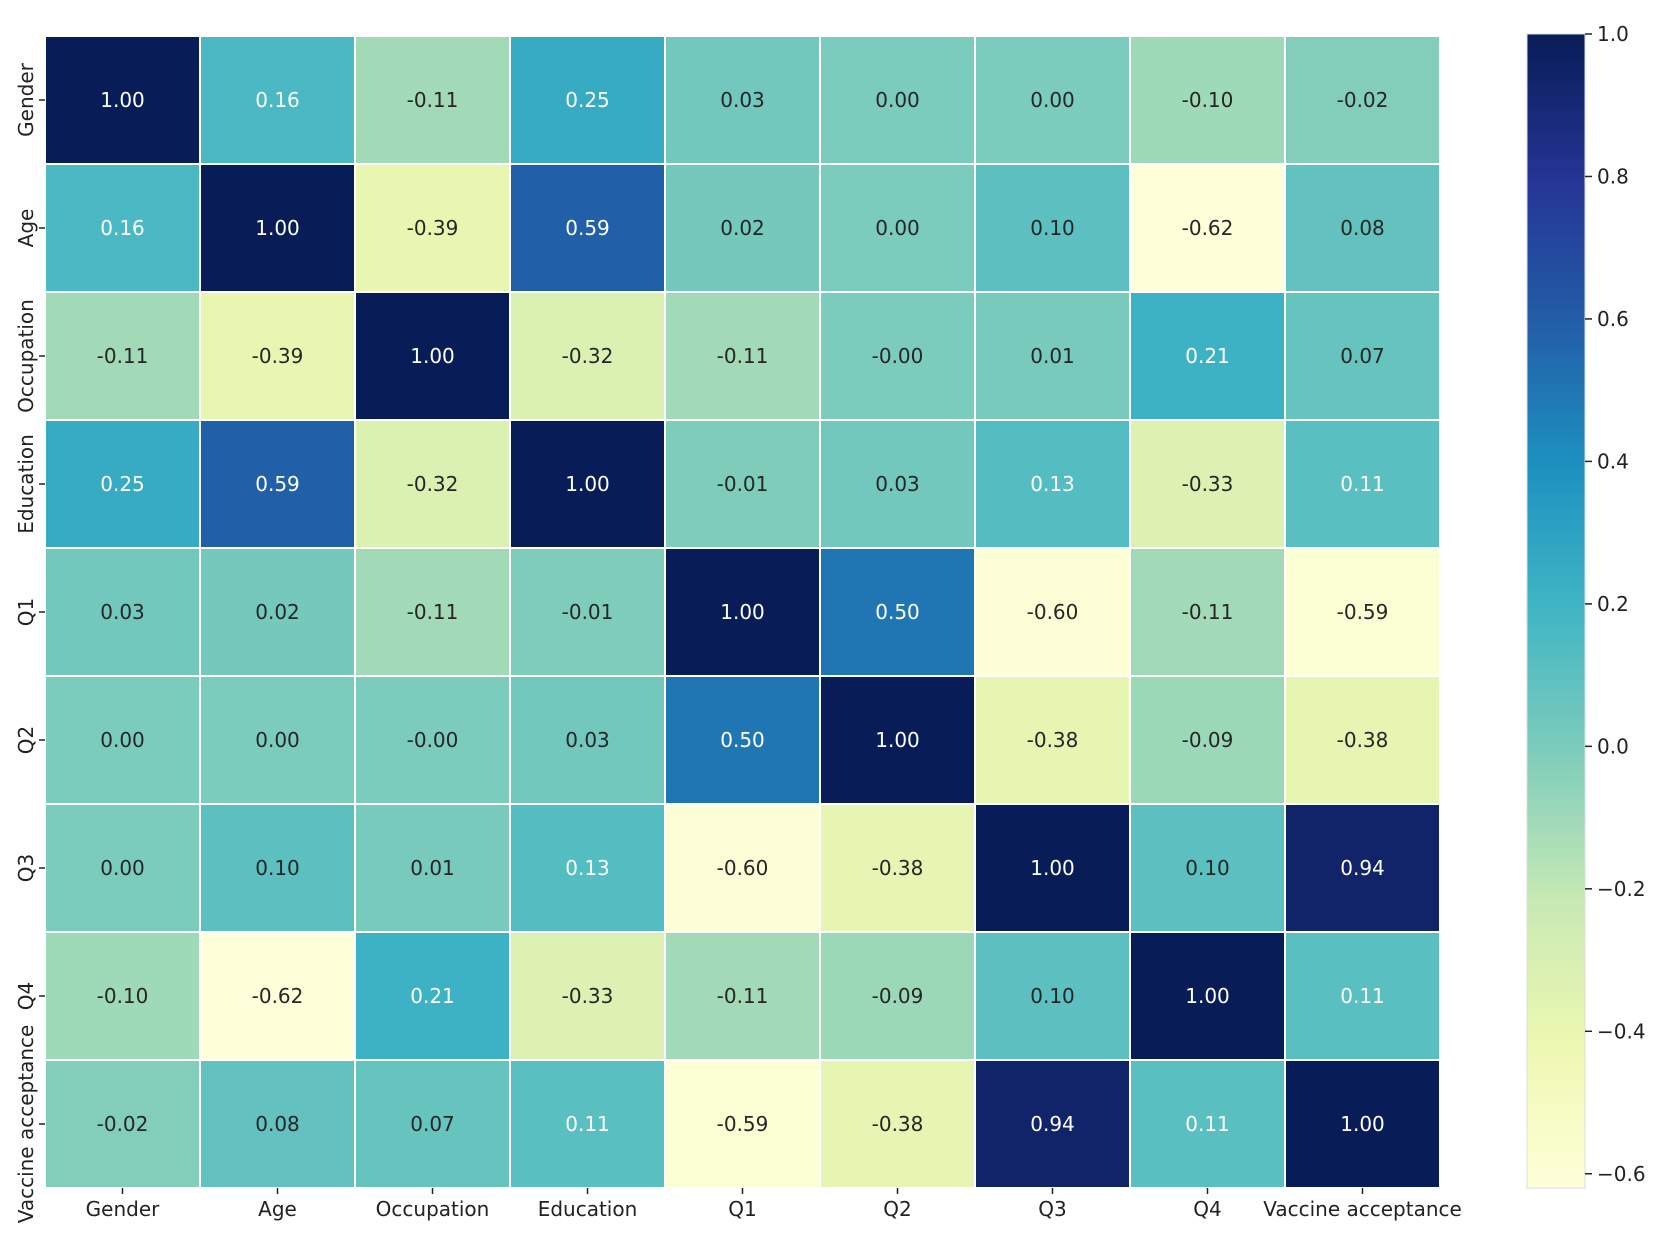 This screenshot has width=1654, height=1240. Describe the element at coordinates (1621, 1031) in the screenshot. I see `colorbar-tick-label: −0.4` at that location.